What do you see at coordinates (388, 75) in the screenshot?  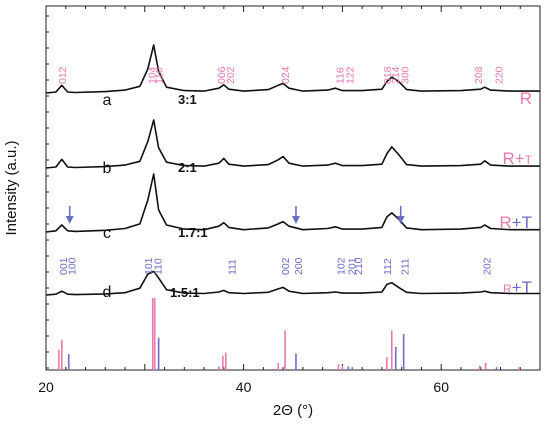 I see `hkl-label: 018` at bounding box center [388, 75].